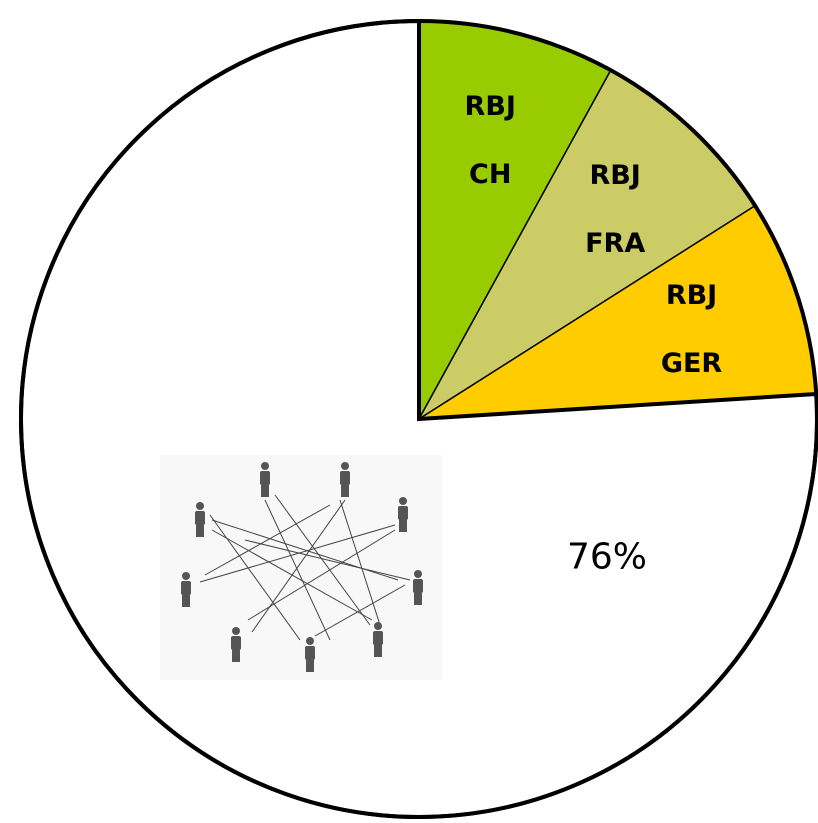 The width and height of the screenshot is (818, 823). What do you see at coordinates (615, 210) in the screenshot?
I see `slice-label: RBJ FRA` at bounding box center [615, 210].